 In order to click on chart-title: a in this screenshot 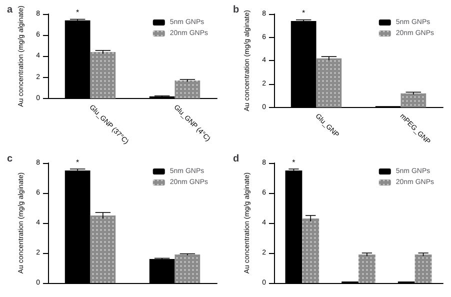, I will do `click(10, 10)`.